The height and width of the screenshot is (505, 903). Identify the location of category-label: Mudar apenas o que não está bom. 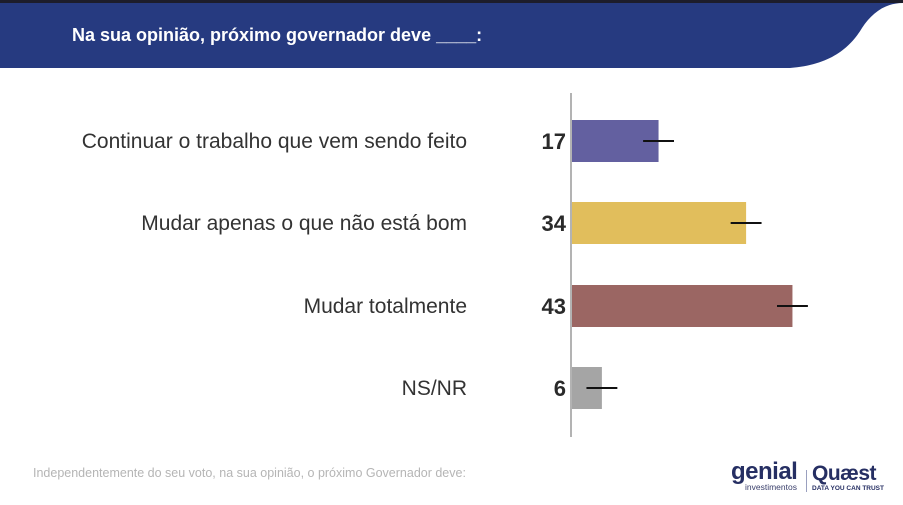
(304, 223).